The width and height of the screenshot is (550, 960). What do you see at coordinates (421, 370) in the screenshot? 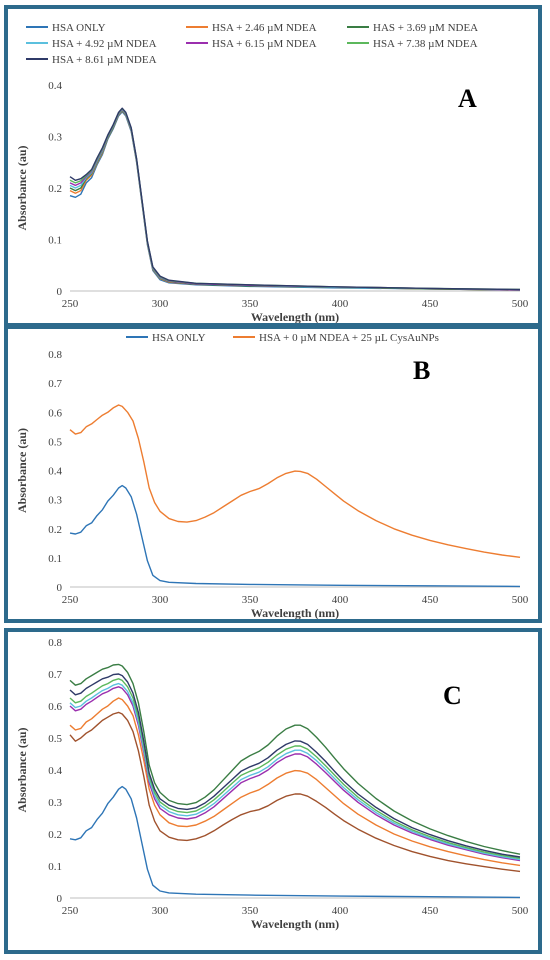
I see `panel-label: B` at bounding box center [421, 370].